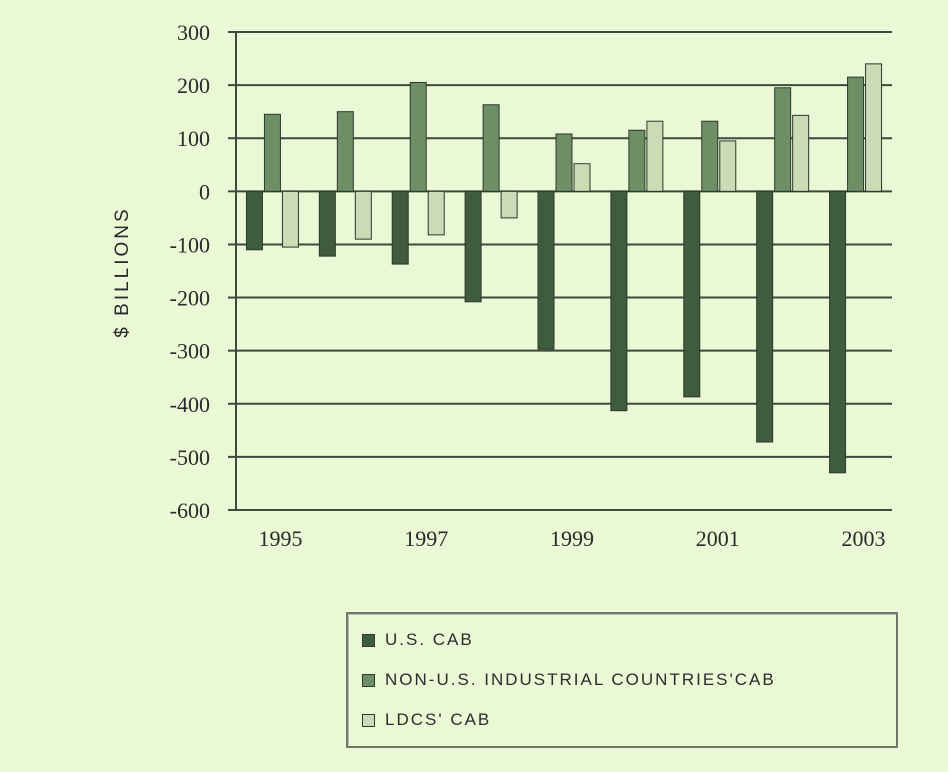 The height and width of the screenshot is (772, 948). I want to click on legend-item-ldcs-cab: LDCS' CAB, so click(426, 720).